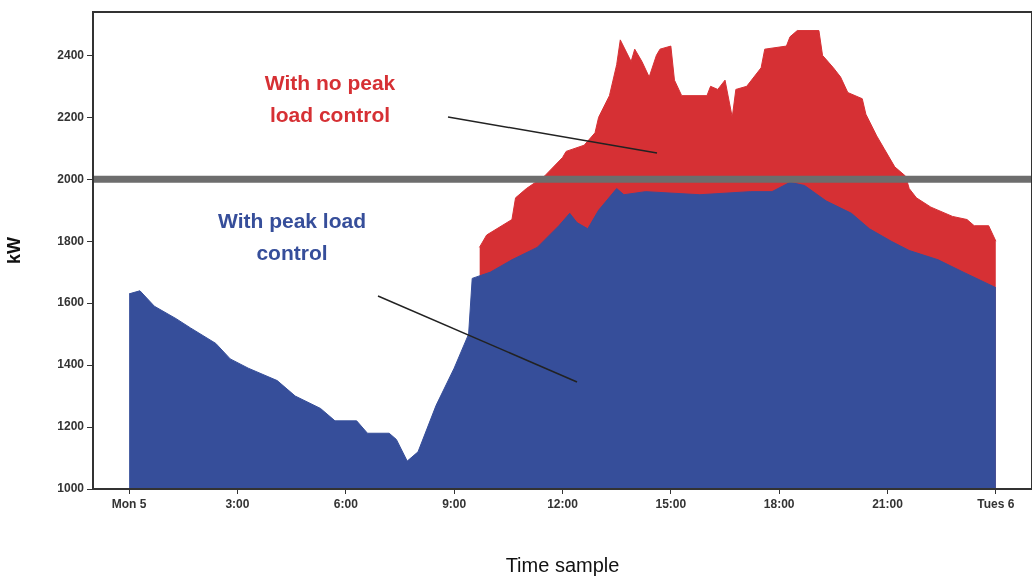 The height and width of the screenshot is (582, 1032). Describe the element at coordinates (454, 503) in the screenshot. I see `x-tick-label: 9:00` at that location.